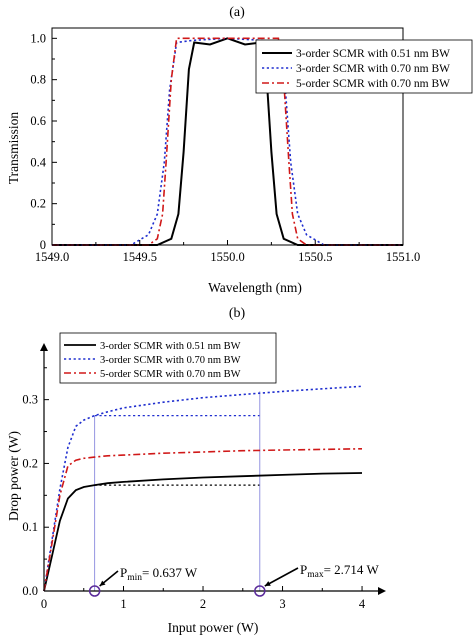  I want to click on x-axis-arrow-b, so click(382, 591).